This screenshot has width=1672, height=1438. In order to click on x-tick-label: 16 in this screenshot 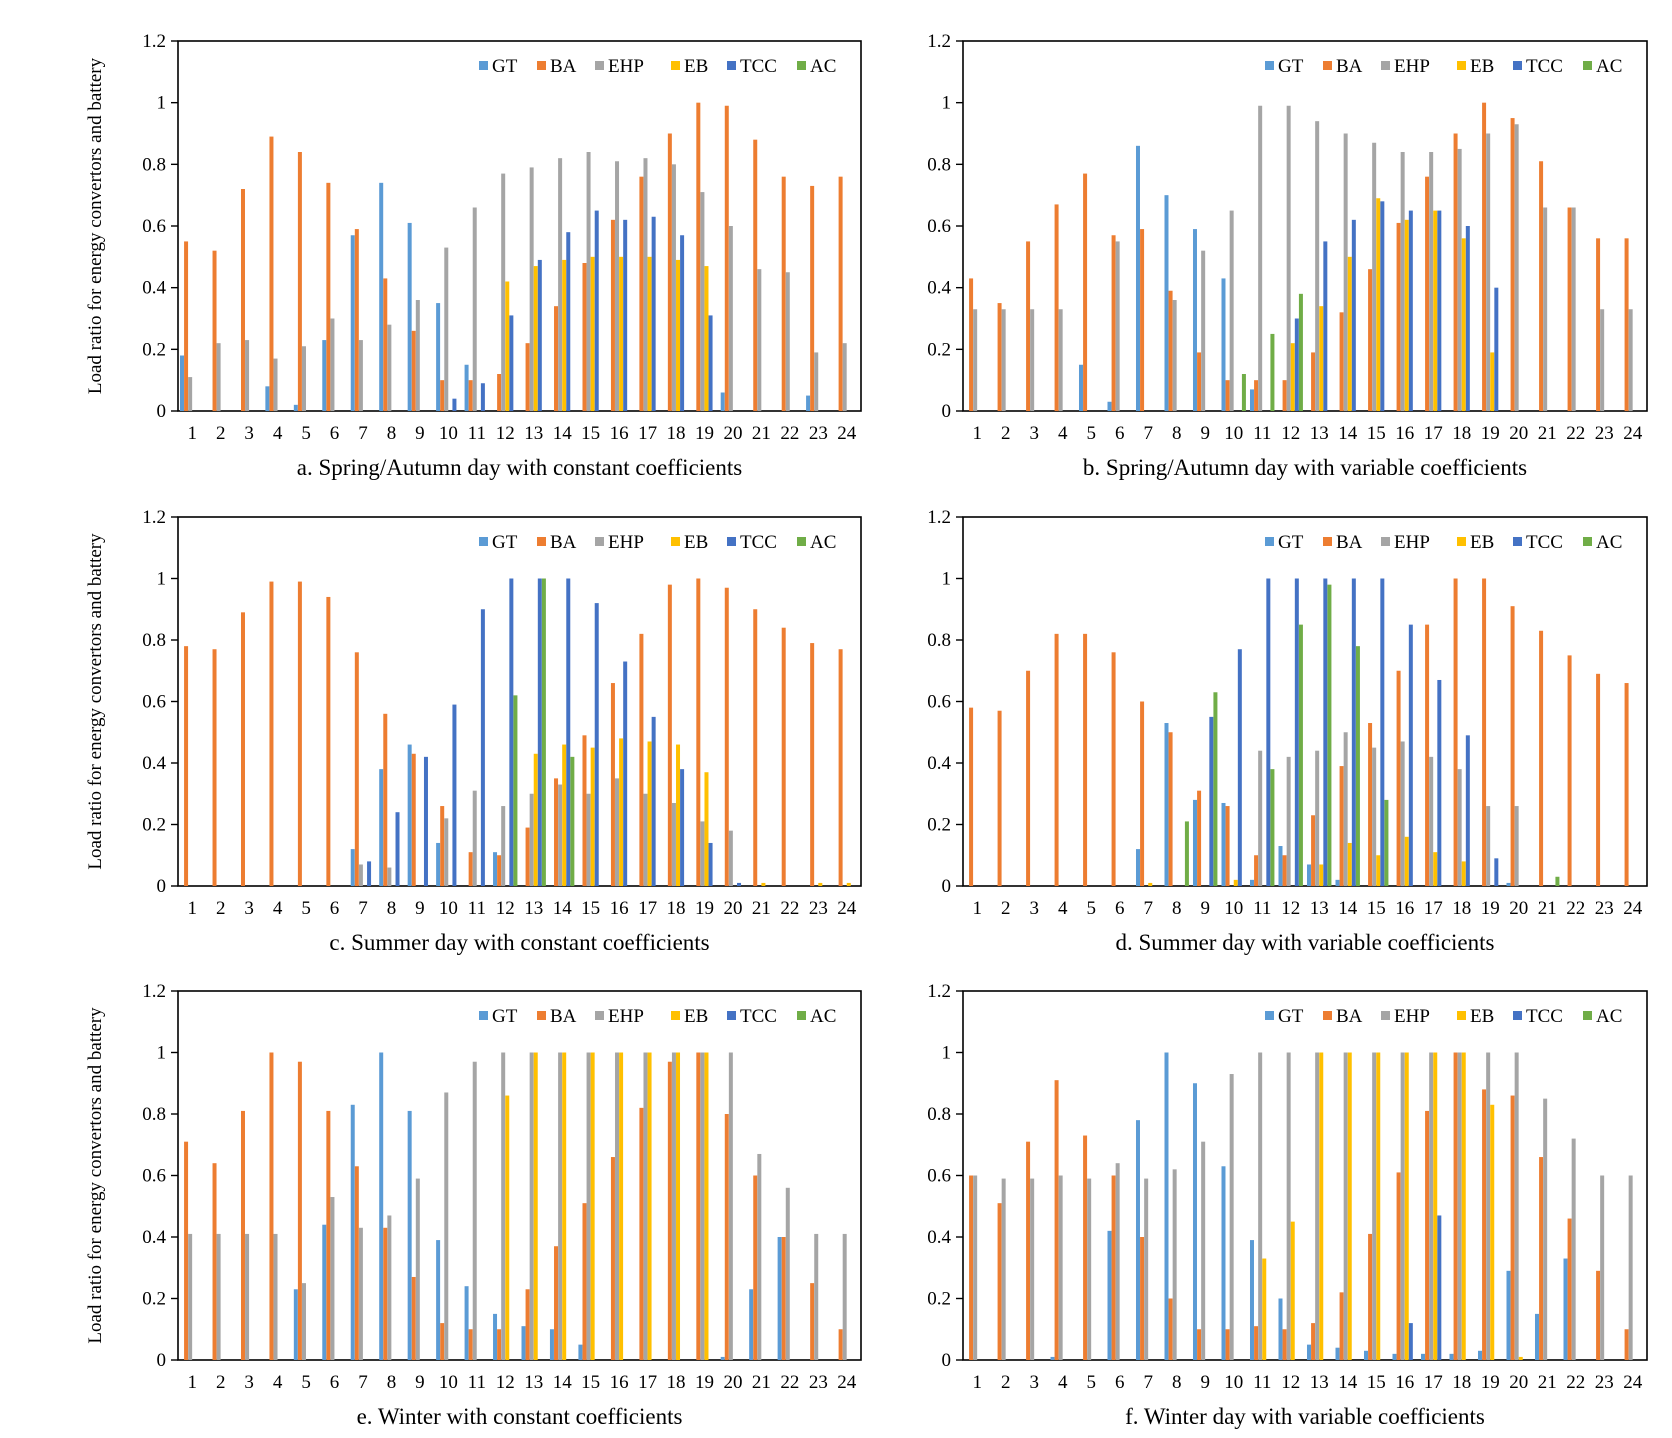, I will do `click(619, 908)`.